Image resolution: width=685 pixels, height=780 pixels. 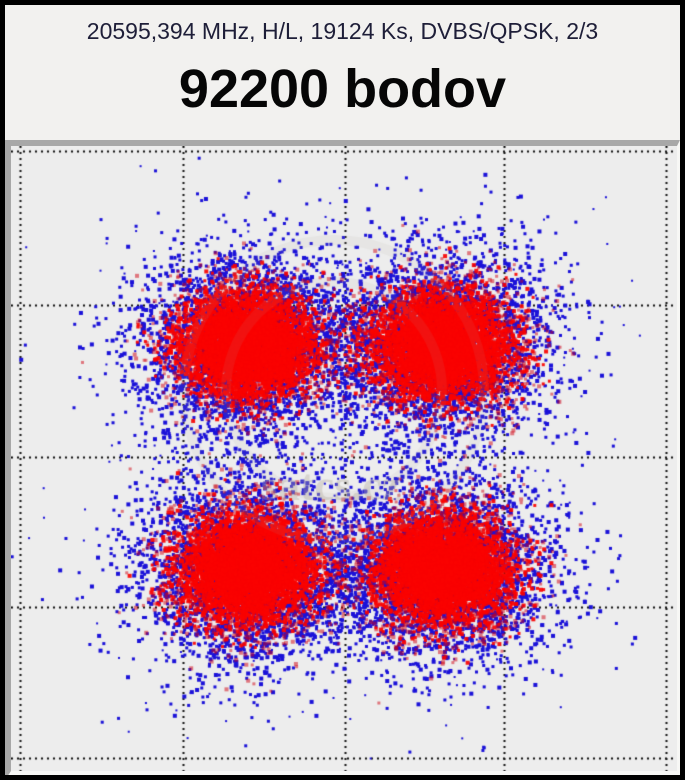 What do you see at coordinates (342, 89) in the screenshot?
I see `points-count-title: 92200 bodov` at bounding box center [342, 89].